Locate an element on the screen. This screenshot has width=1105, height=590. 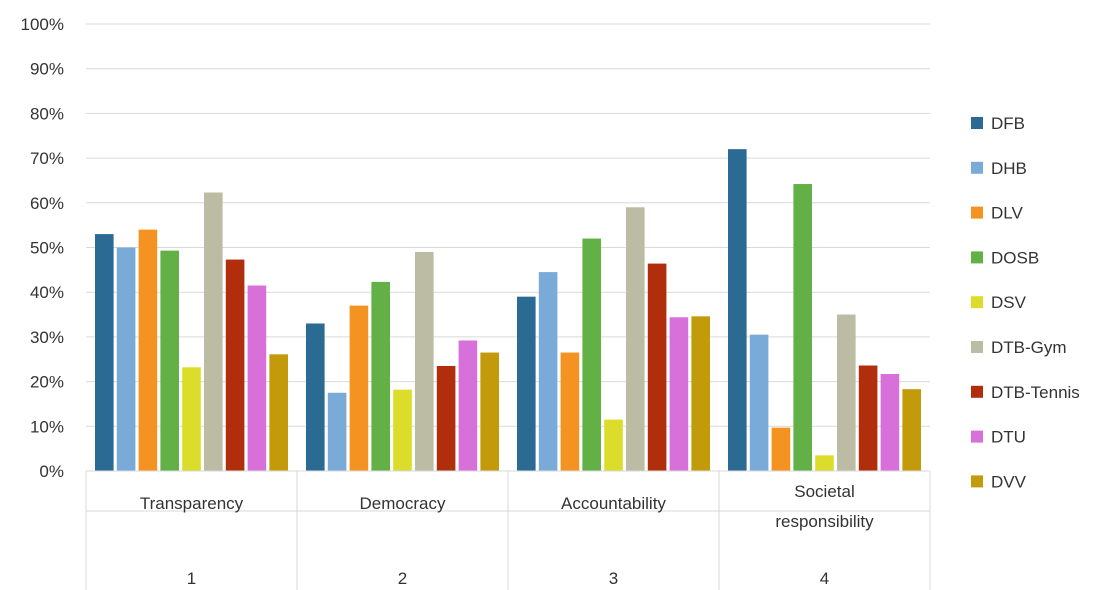
legend: DFB DHB DLV DOSB DSV DTB-Gym DTB-Tennis DTU DVV is located at coordinates (1025, 302).